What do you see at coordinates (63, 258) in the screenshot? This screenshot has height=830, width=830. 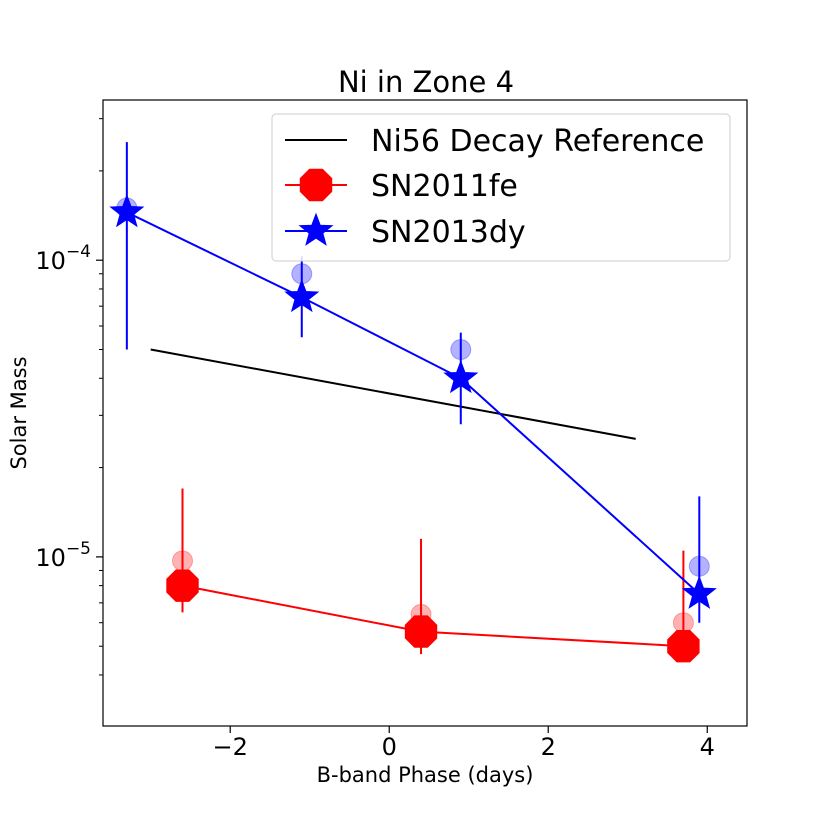 I see `y-tick-label: 10⁻⁴` at bounding box center [63, 258].